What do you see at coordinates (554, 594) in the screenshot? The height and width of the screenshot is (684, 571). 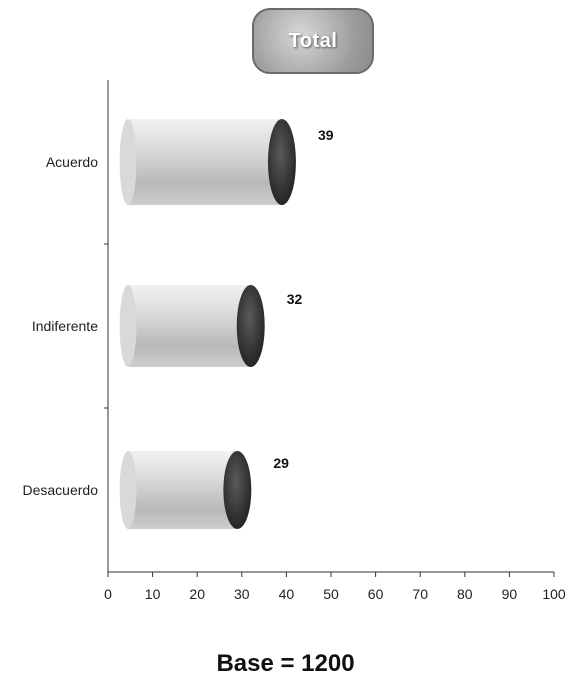 I see `x-tick-label: 100` at bounding box center [554, 594].